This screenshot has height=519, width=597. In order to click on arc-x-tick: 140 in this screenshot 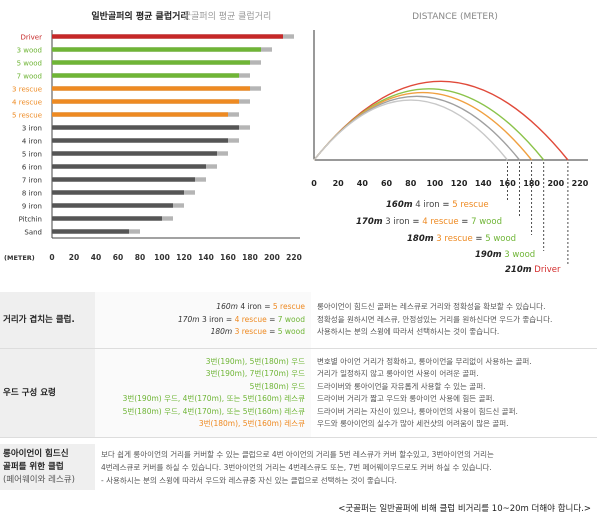, I will do `click(483, 183)`.